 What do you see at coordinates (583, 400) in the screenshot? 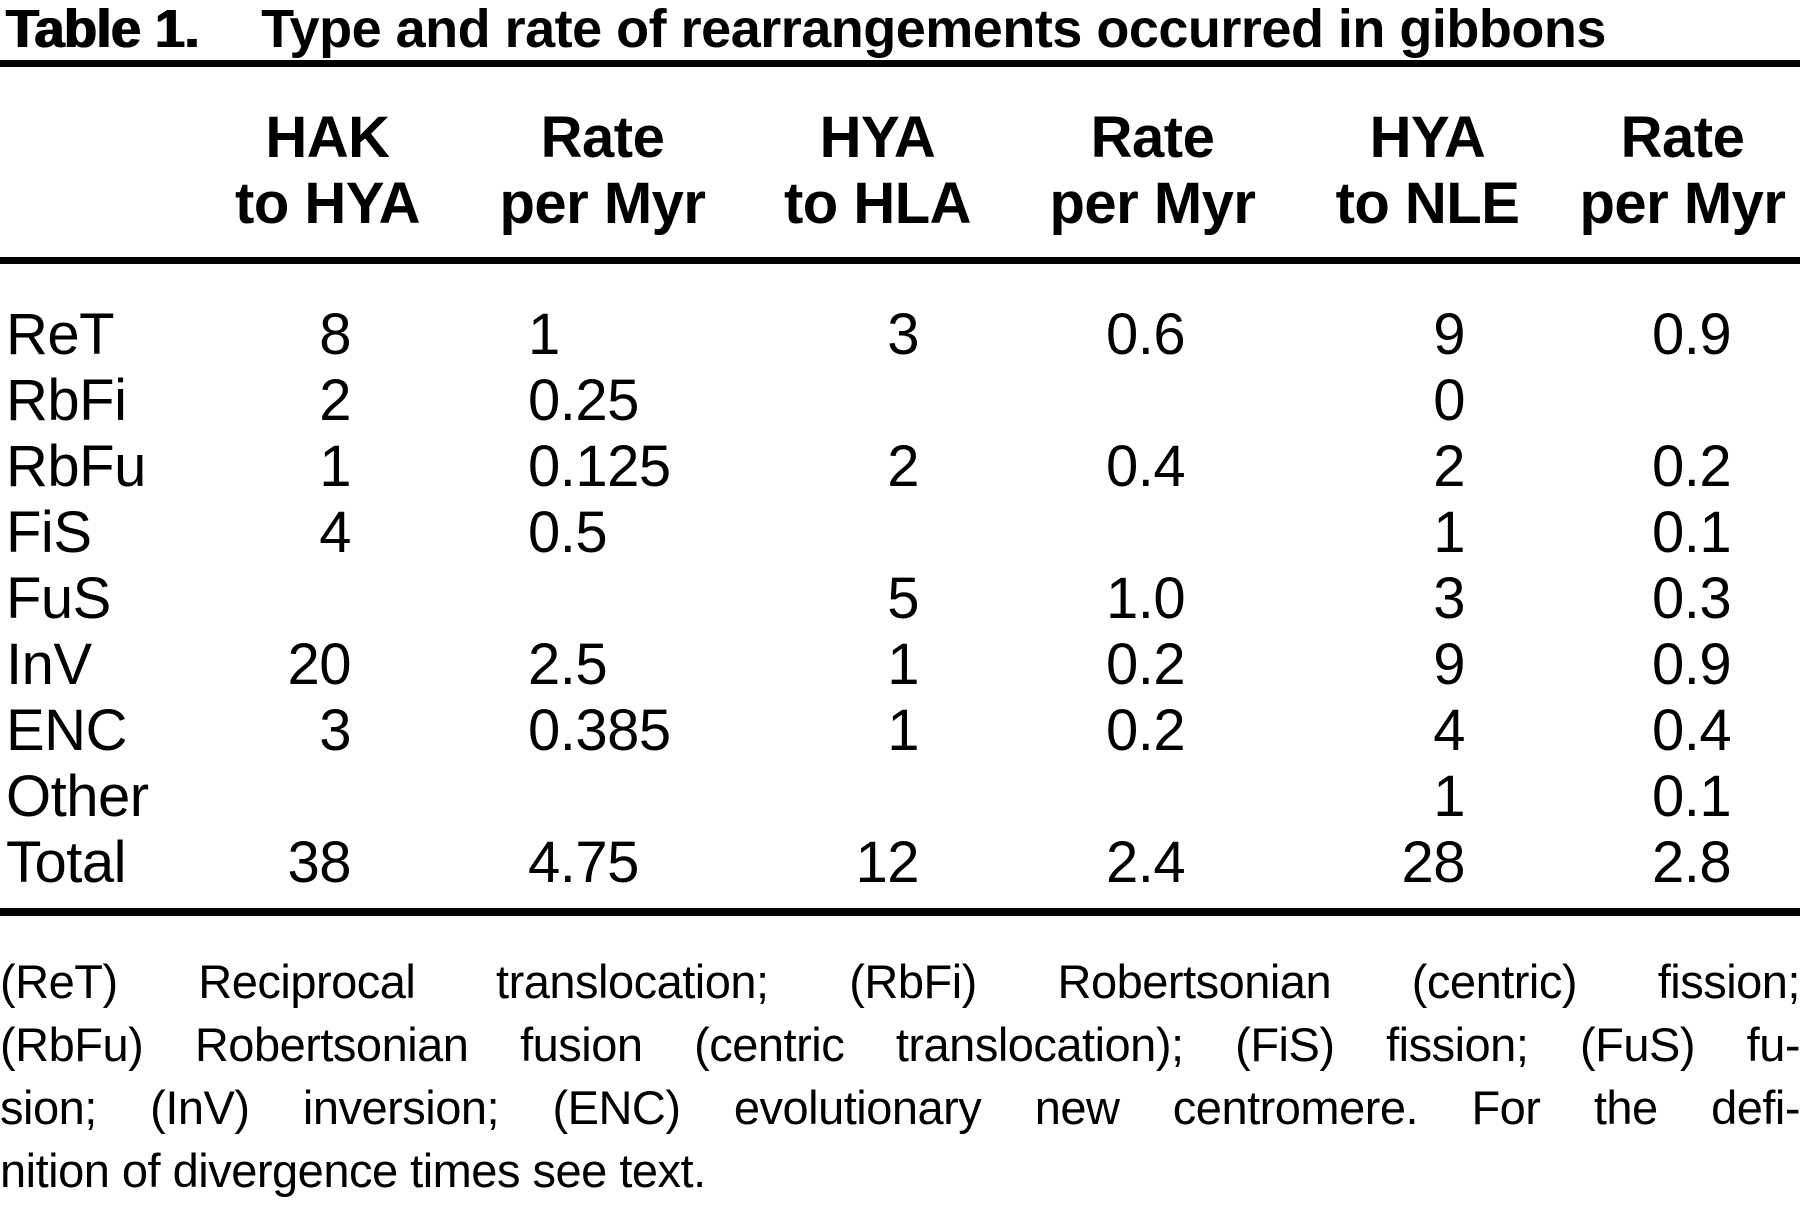
I see `value-cell: 0.25` at bounding box center [583, 400].